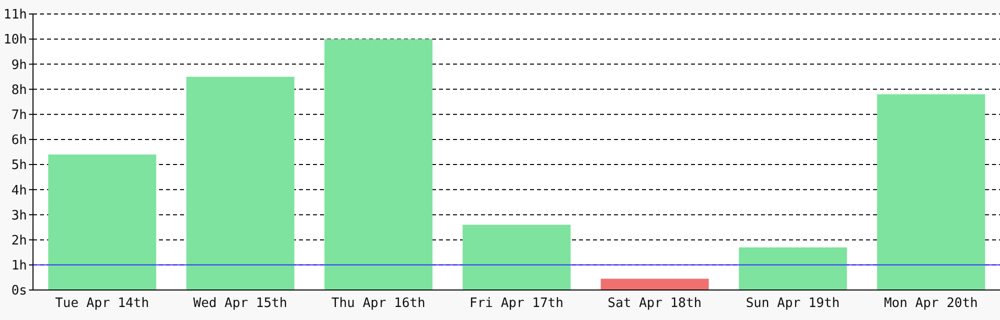 The height and width of the screenshot is (320, 1000). I want to click on y-tick-label: 0s, so click(19, 291).